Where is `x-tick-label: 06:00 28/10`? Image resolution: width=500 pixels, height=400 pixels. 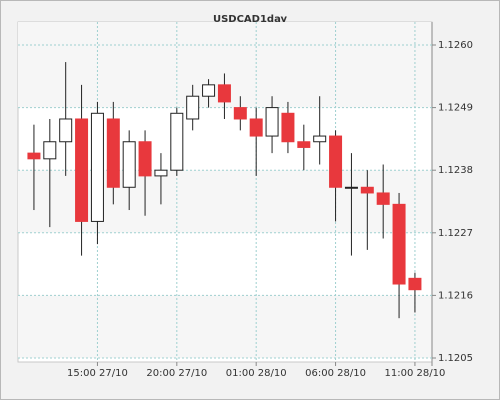
x-tick-label: 06:00 28/10 is located at coordinates (335, 373).